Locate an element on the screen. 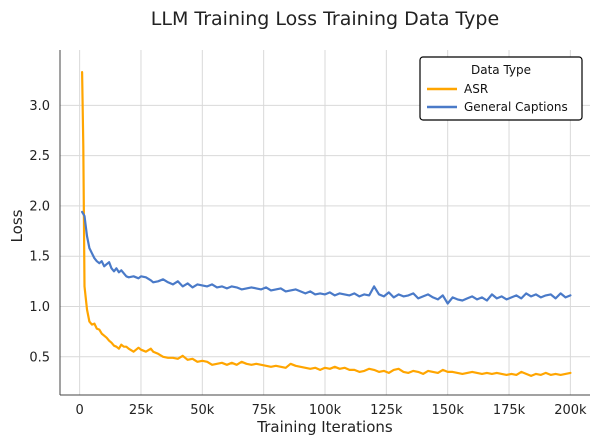  x-tick-label: 175k is located at coordinates (509, 410).